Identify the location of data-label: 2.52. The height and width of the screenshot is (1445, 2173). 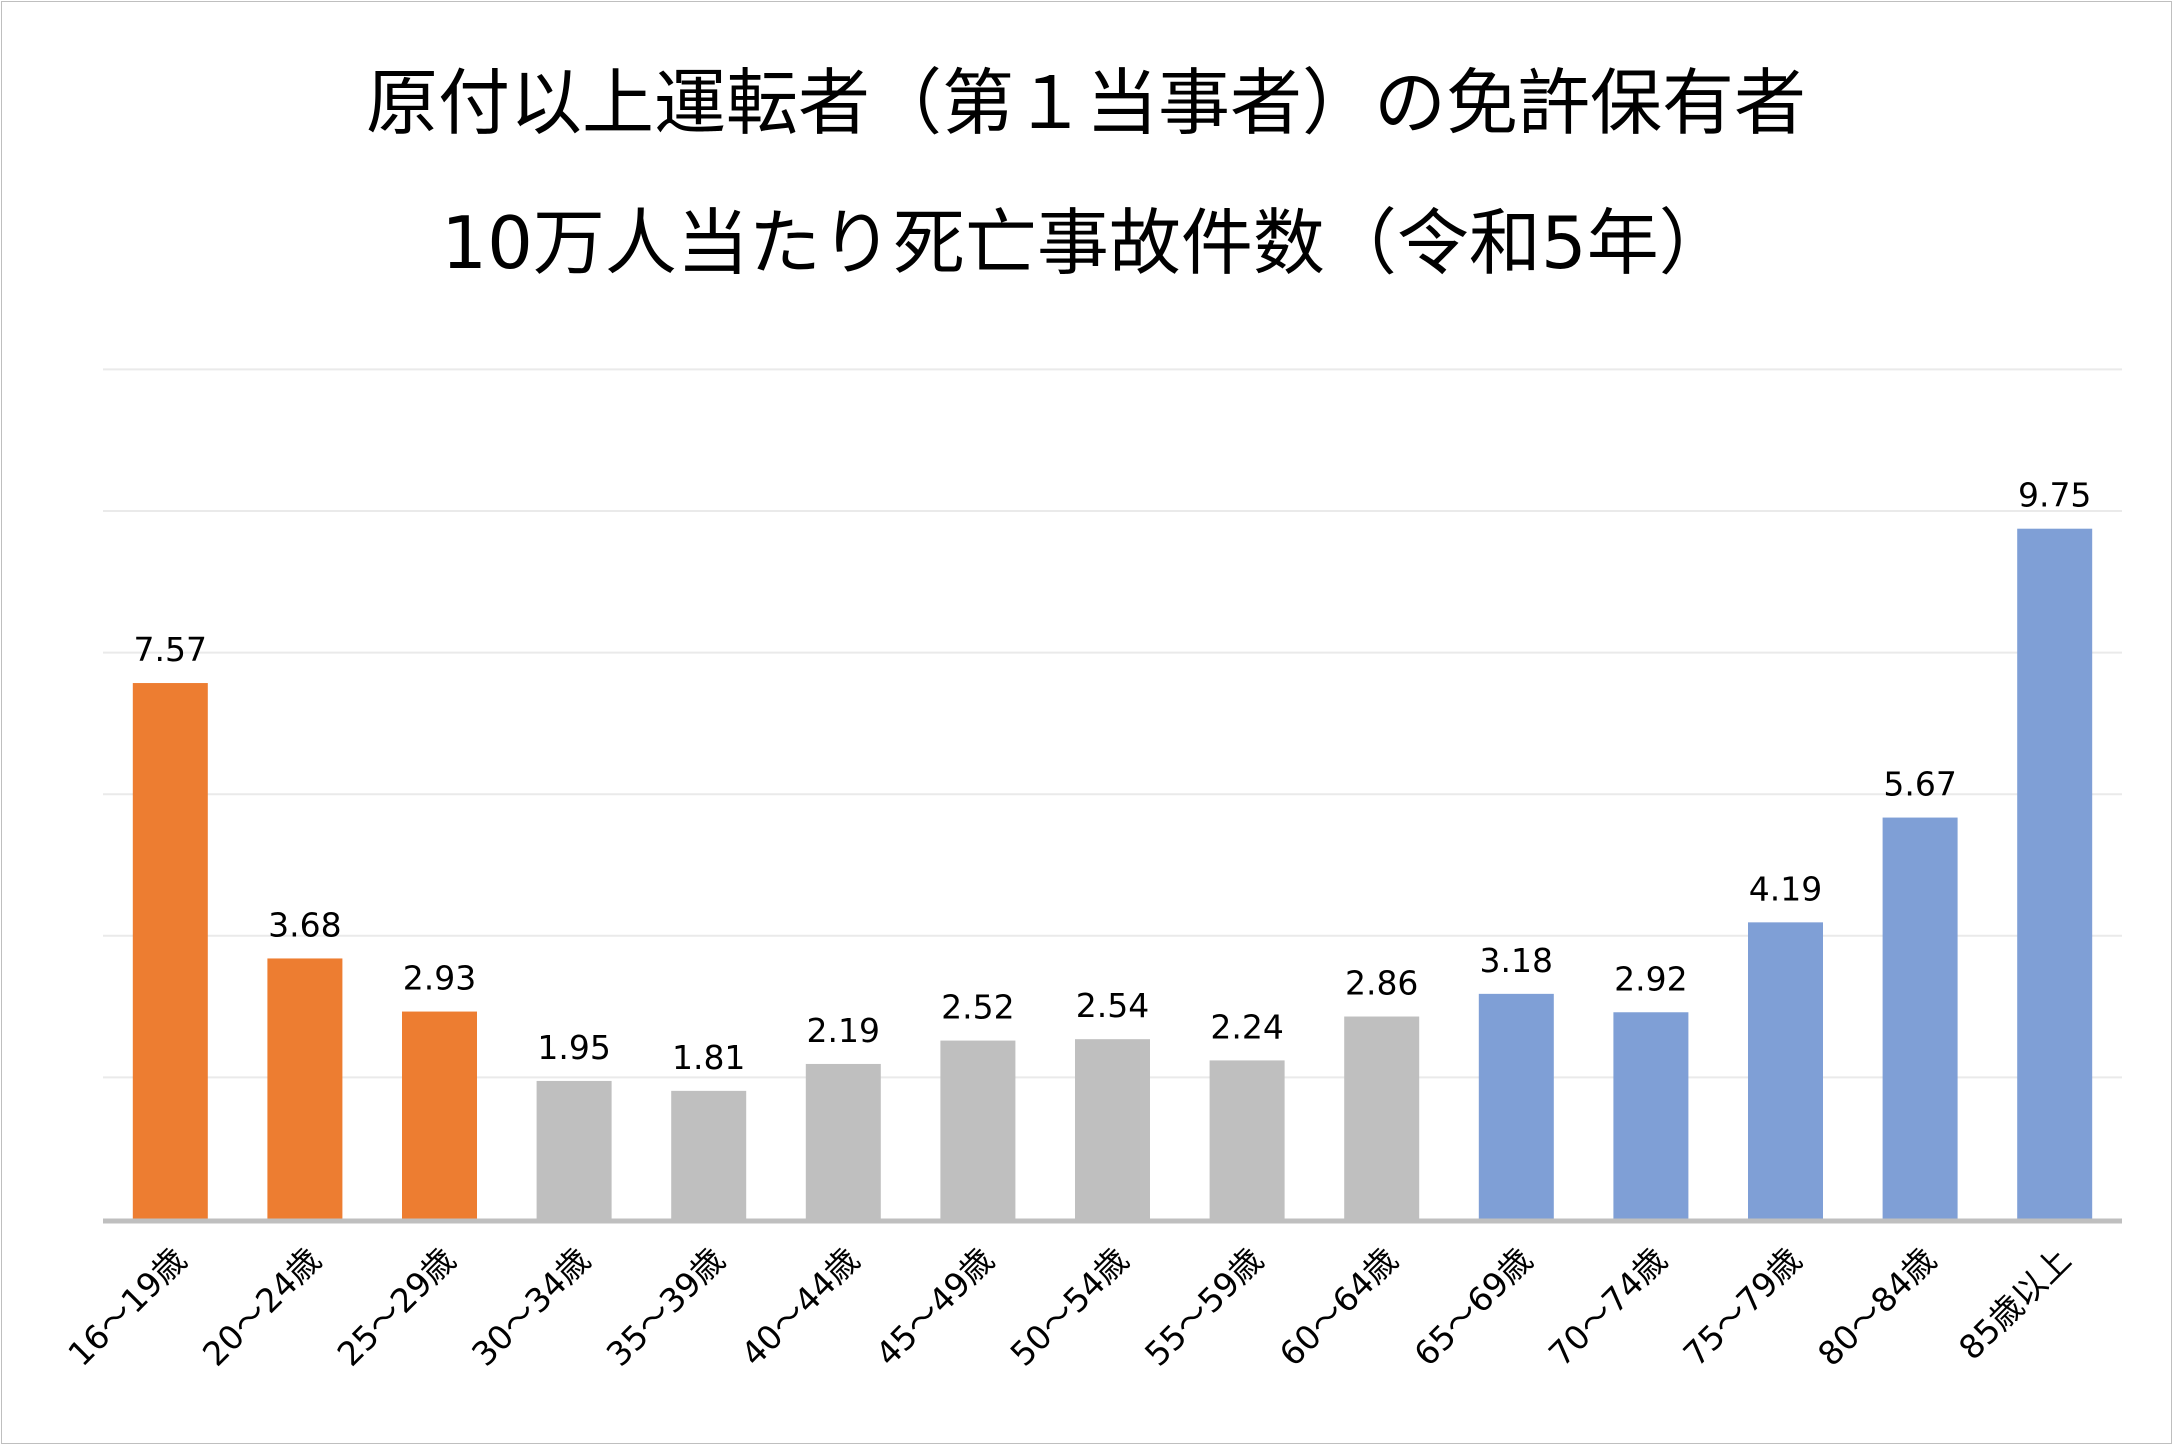
(977, 1007).